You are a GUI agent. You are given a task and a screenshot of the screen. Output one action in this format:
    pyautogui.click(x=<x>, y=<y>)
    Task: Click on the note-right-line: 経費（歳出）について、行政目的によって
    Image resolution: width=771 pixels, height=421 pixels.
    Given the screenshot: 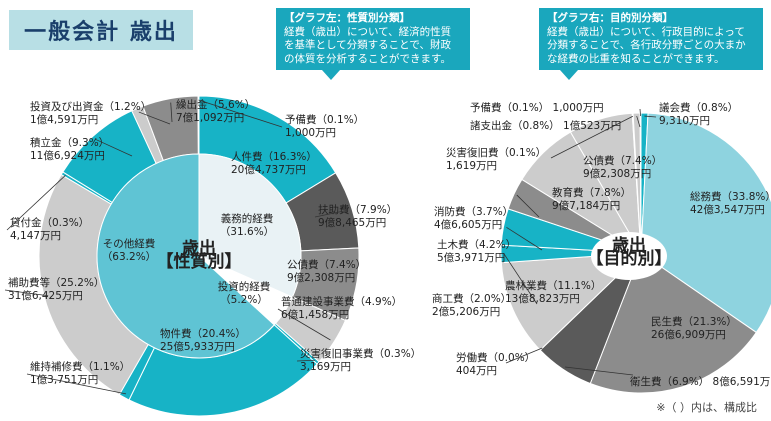 What is the action you would take?
    pyautogui.click(x=646, y=31)
    